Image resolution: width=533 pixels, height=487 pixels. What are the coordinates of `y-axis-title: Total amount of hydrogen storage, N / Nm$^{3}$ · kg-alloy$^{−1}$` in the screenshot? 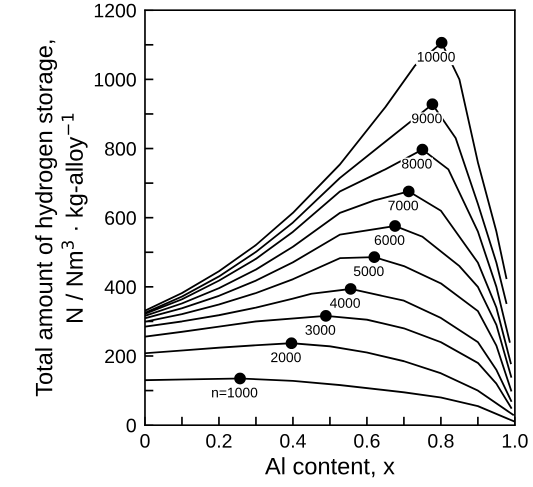 It's located at (61, 218).